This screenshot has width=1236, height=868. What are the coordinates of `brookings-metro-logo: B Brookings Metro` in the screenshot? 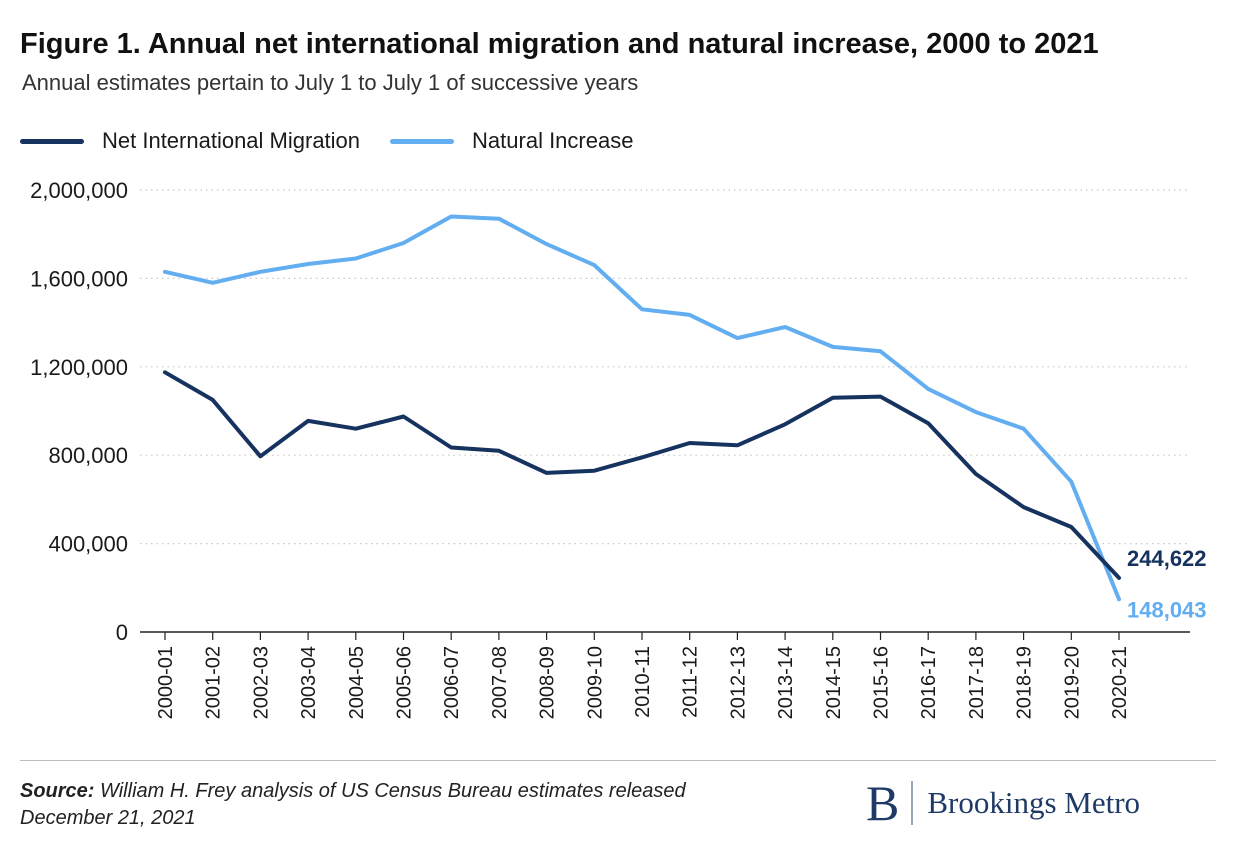 It's located at (1003, 803).